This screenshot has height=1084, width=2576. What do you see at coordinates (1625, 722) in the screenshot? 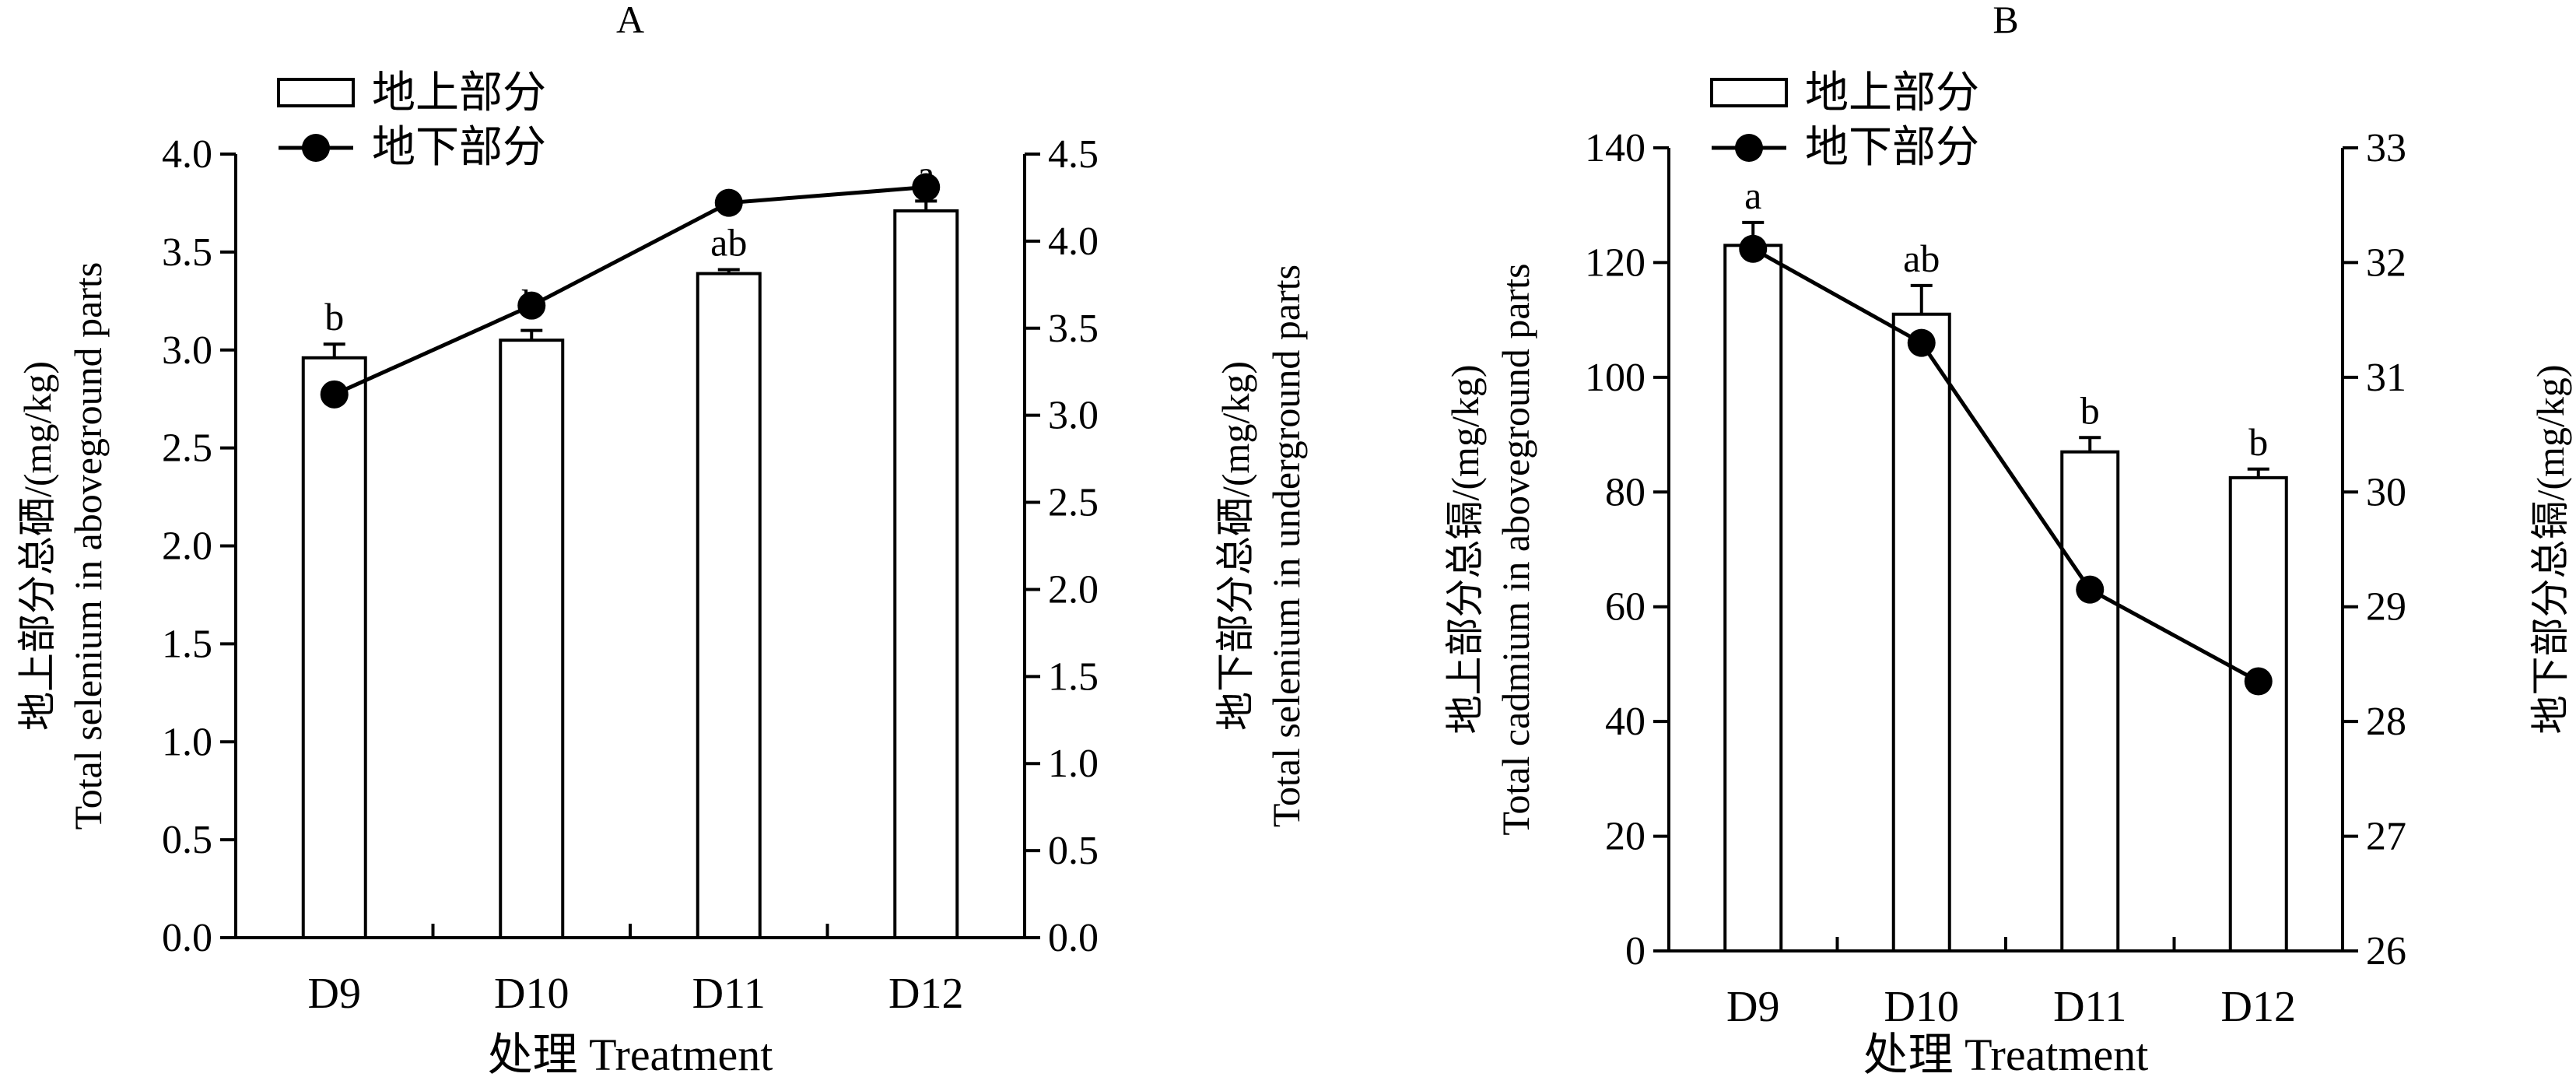
I see `y-tick-label: 40` at bounding box center [1625, 722].